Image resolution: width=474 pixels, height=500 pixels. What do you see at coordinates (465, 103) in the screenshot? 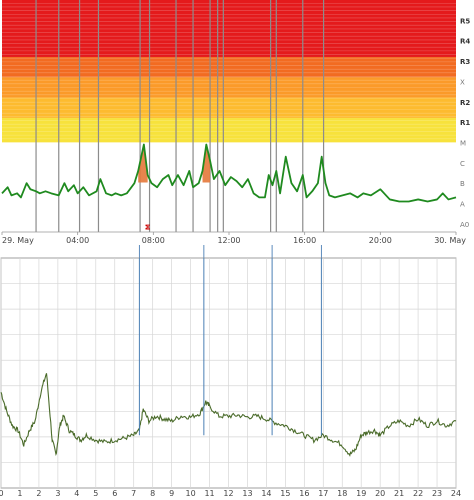
I see `class-label-r2: R2` at bounding box center [465, 103].